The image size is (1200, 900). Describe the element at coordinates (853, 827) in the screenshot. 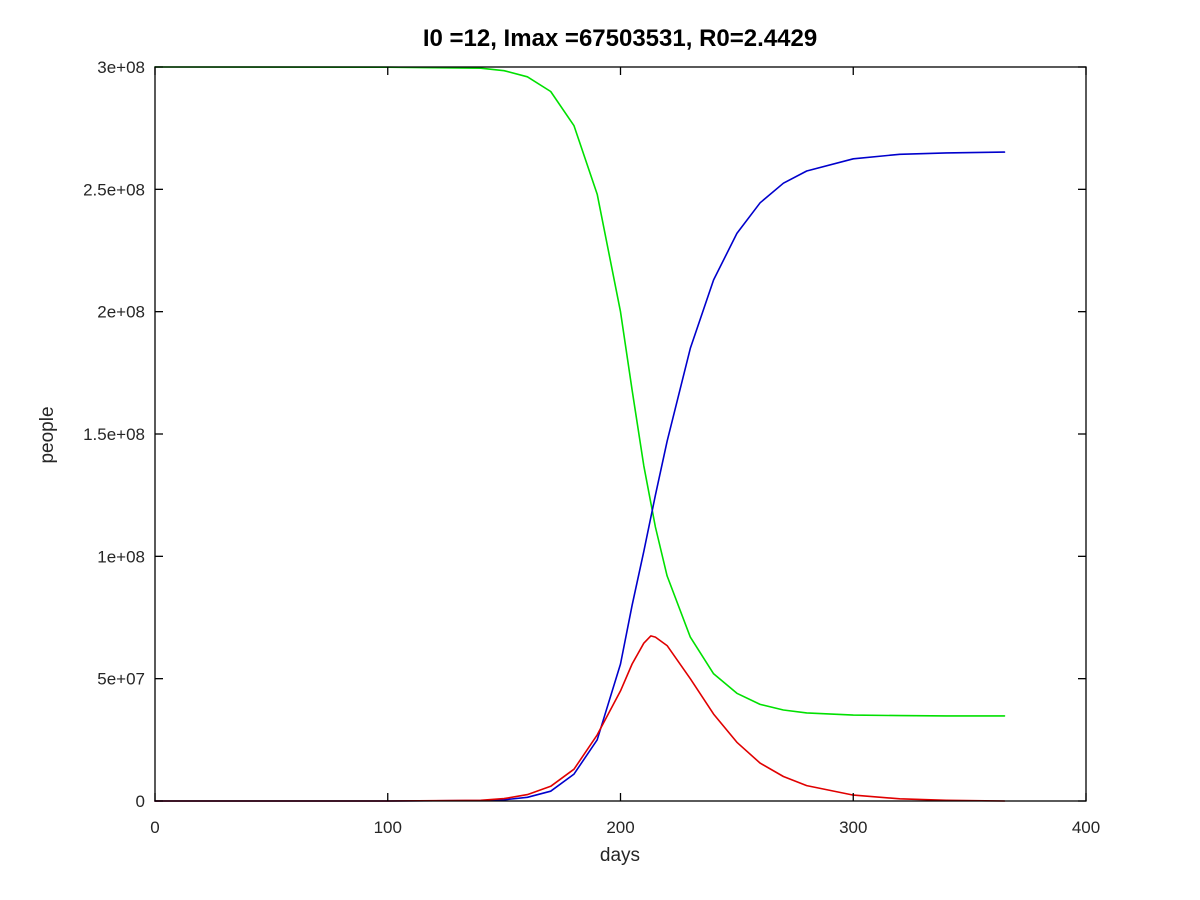

I see `x-tick-label: 300` at that location.